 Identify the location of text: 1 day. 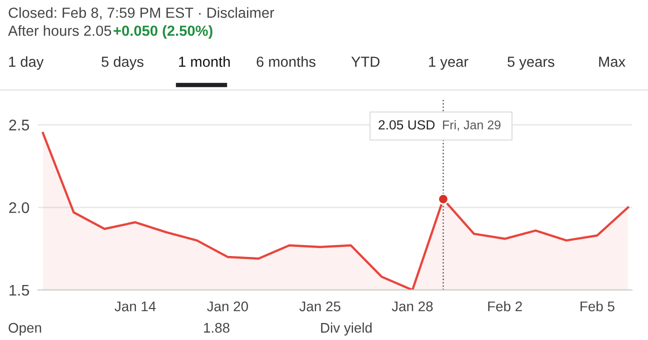
(26, 63).